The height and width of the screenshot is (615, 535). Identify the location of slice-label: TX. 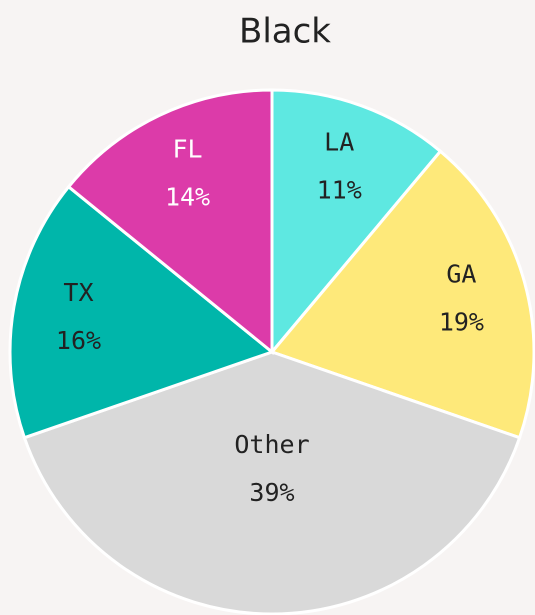
(78, 292).